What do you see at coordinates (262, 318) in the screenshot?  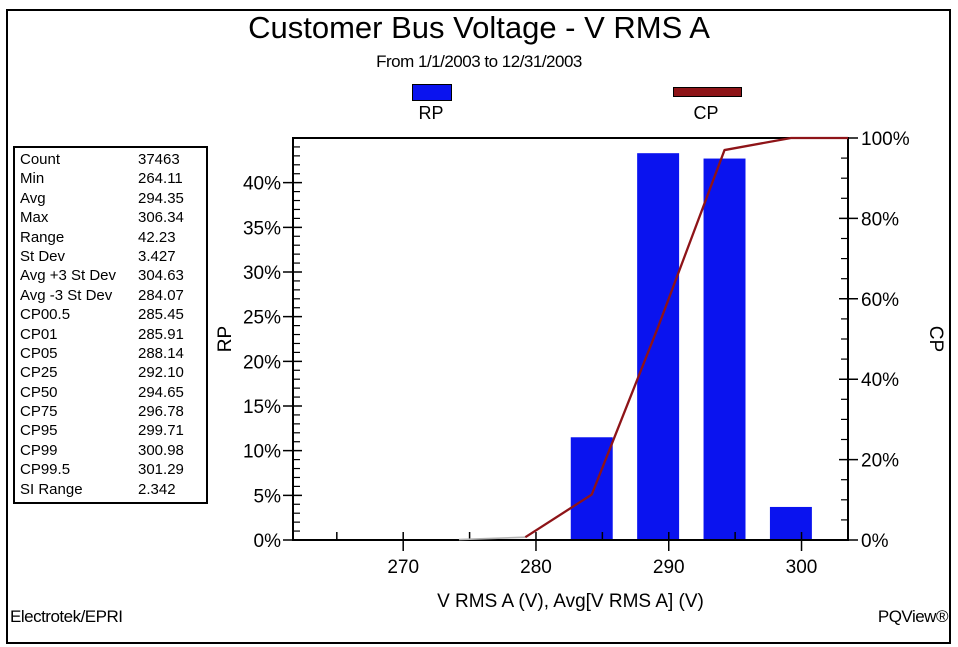 I see `rp-tick-label: 25%` at bounding box center [262, 318].